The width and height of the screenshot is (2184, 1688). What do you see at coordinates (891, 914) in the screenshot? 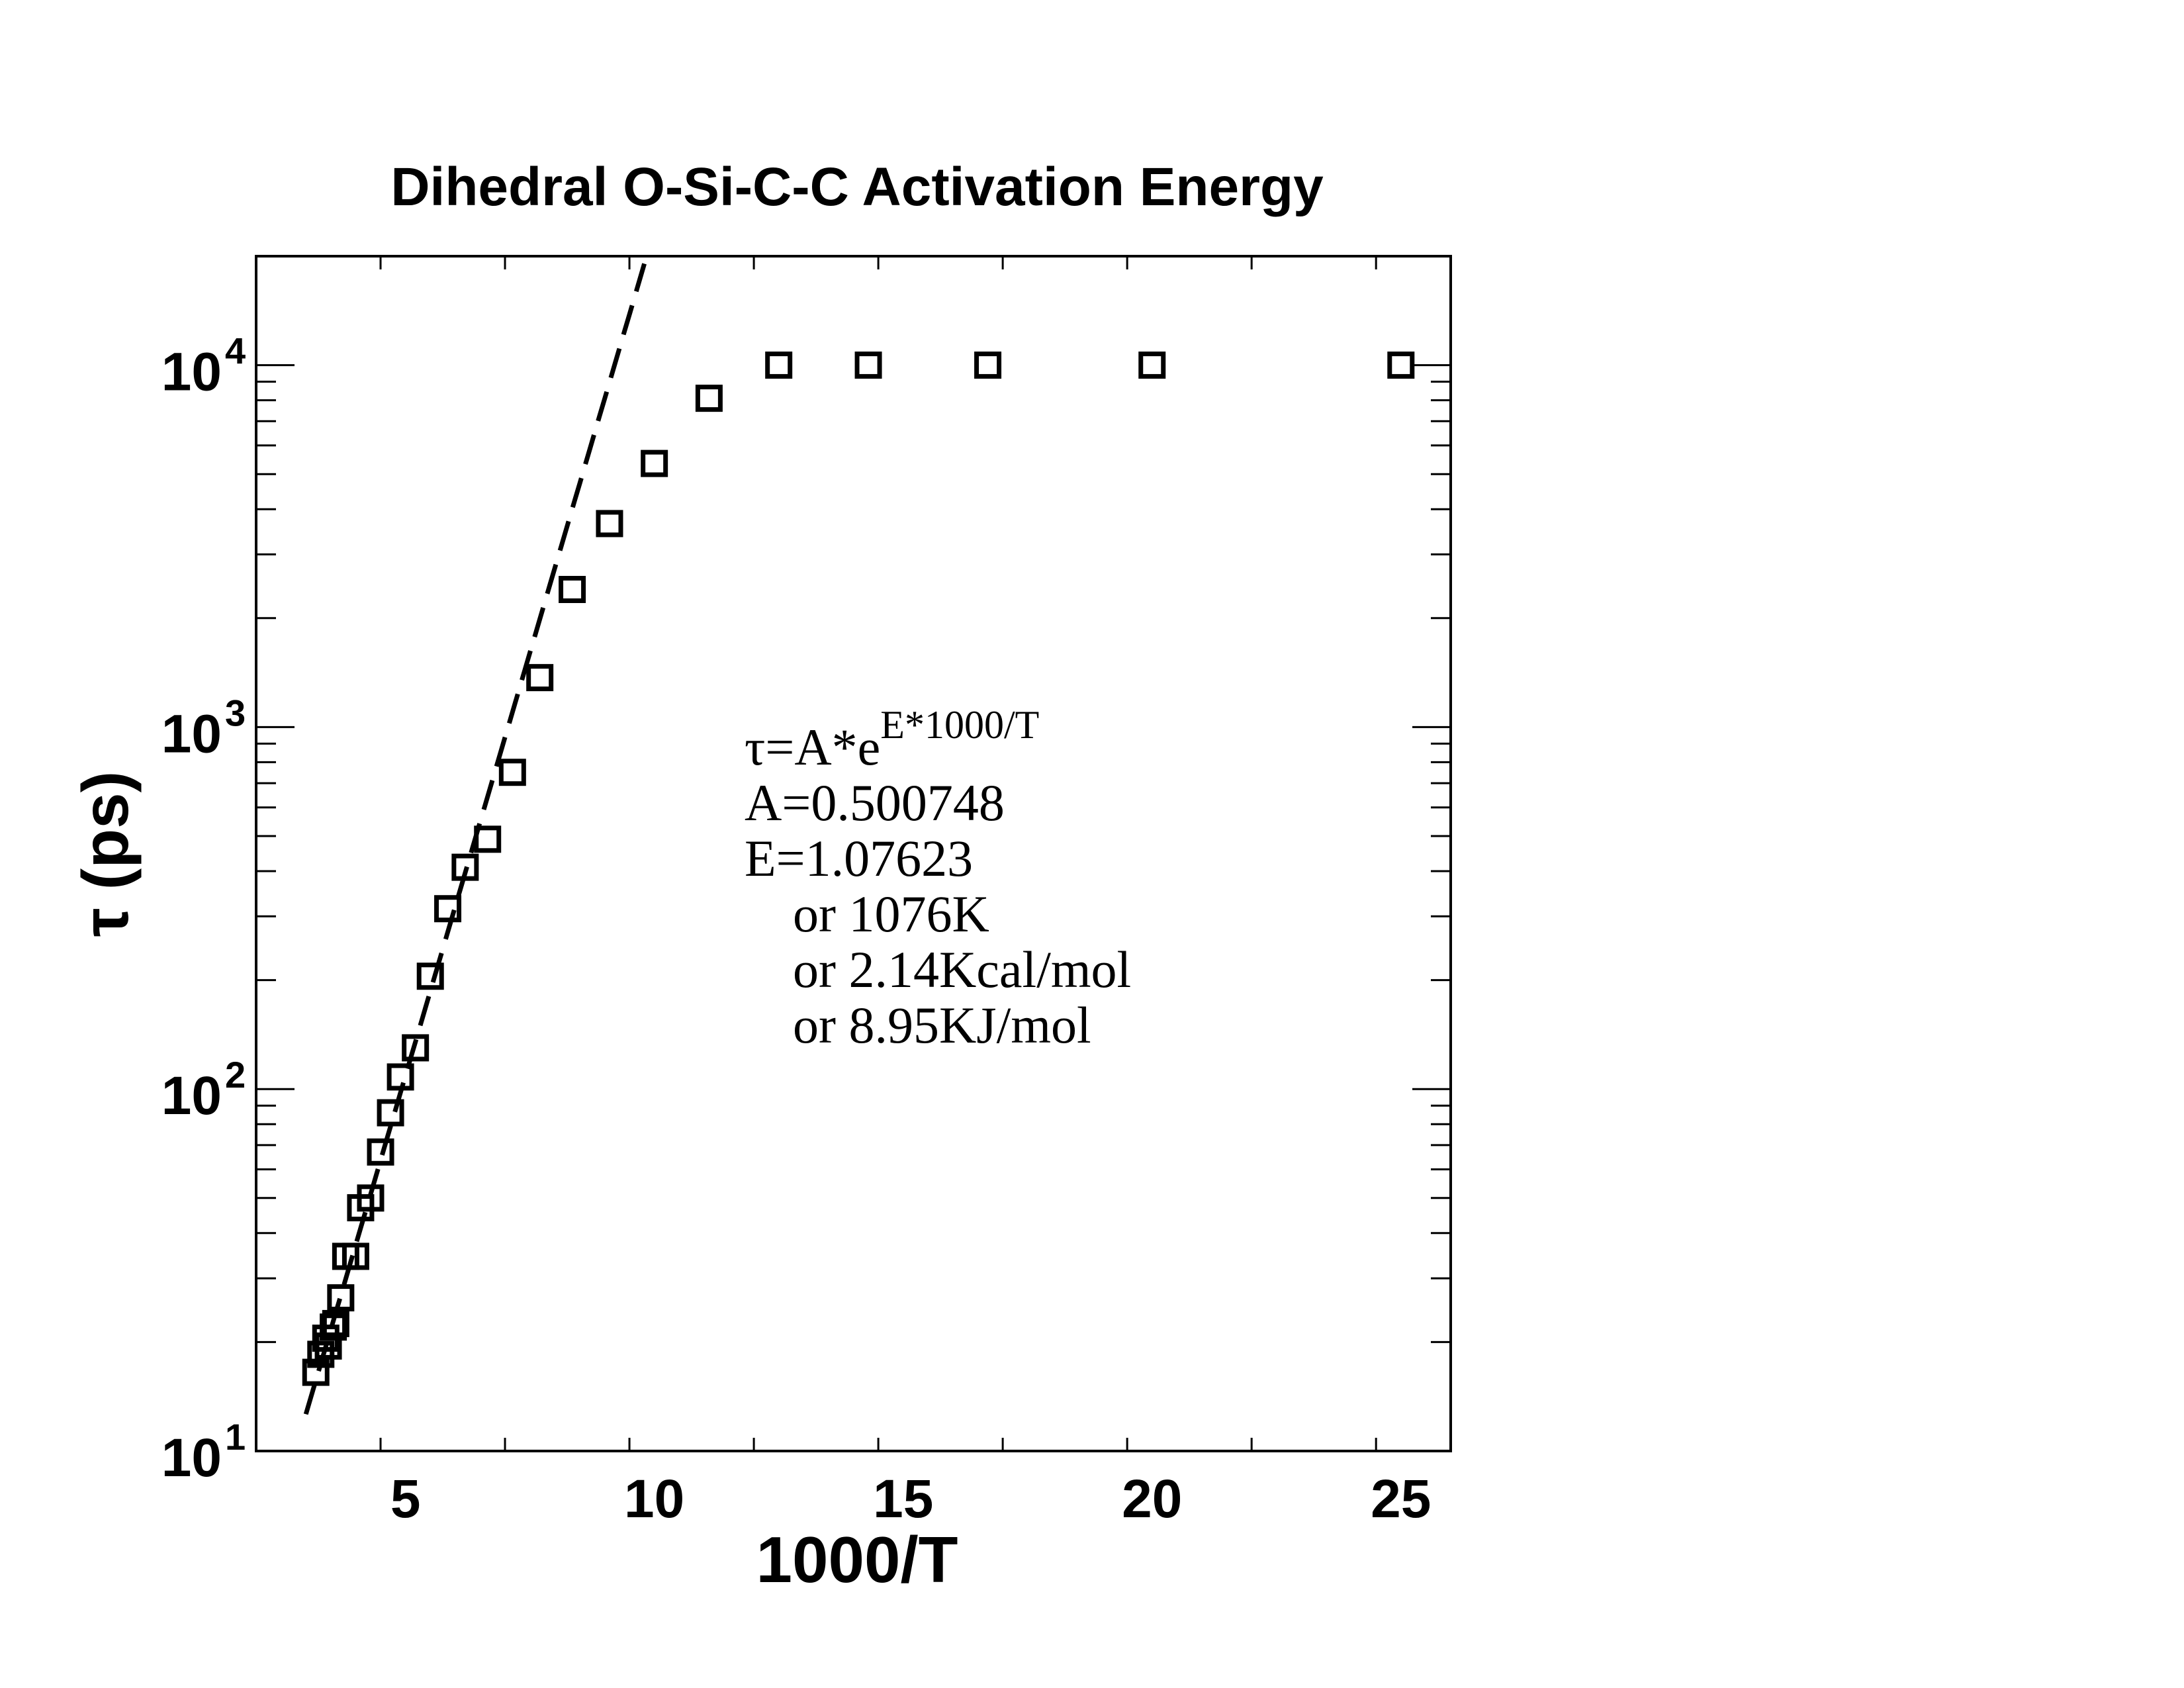
I see `annotation-line: or 1076K` at bounding box center [891, 914].